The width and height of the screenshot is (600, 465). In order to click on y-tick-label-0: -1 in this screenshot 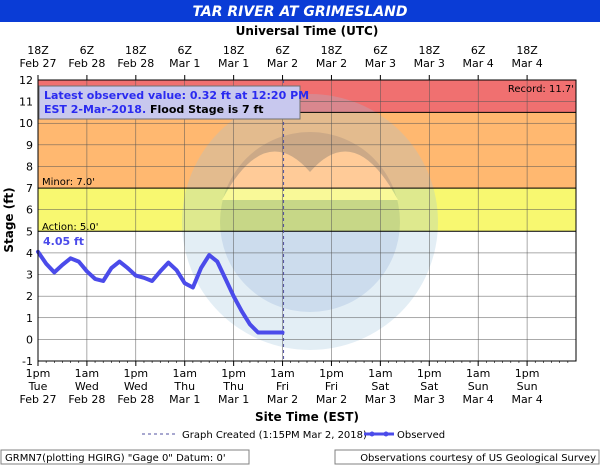, I will do `click(27, 361)`.